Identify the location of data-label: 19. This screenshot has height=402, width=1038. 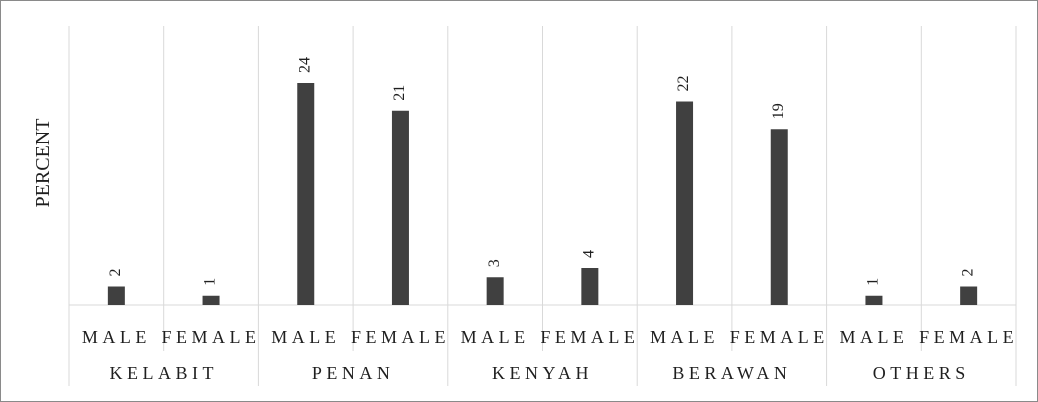
(778, 111).